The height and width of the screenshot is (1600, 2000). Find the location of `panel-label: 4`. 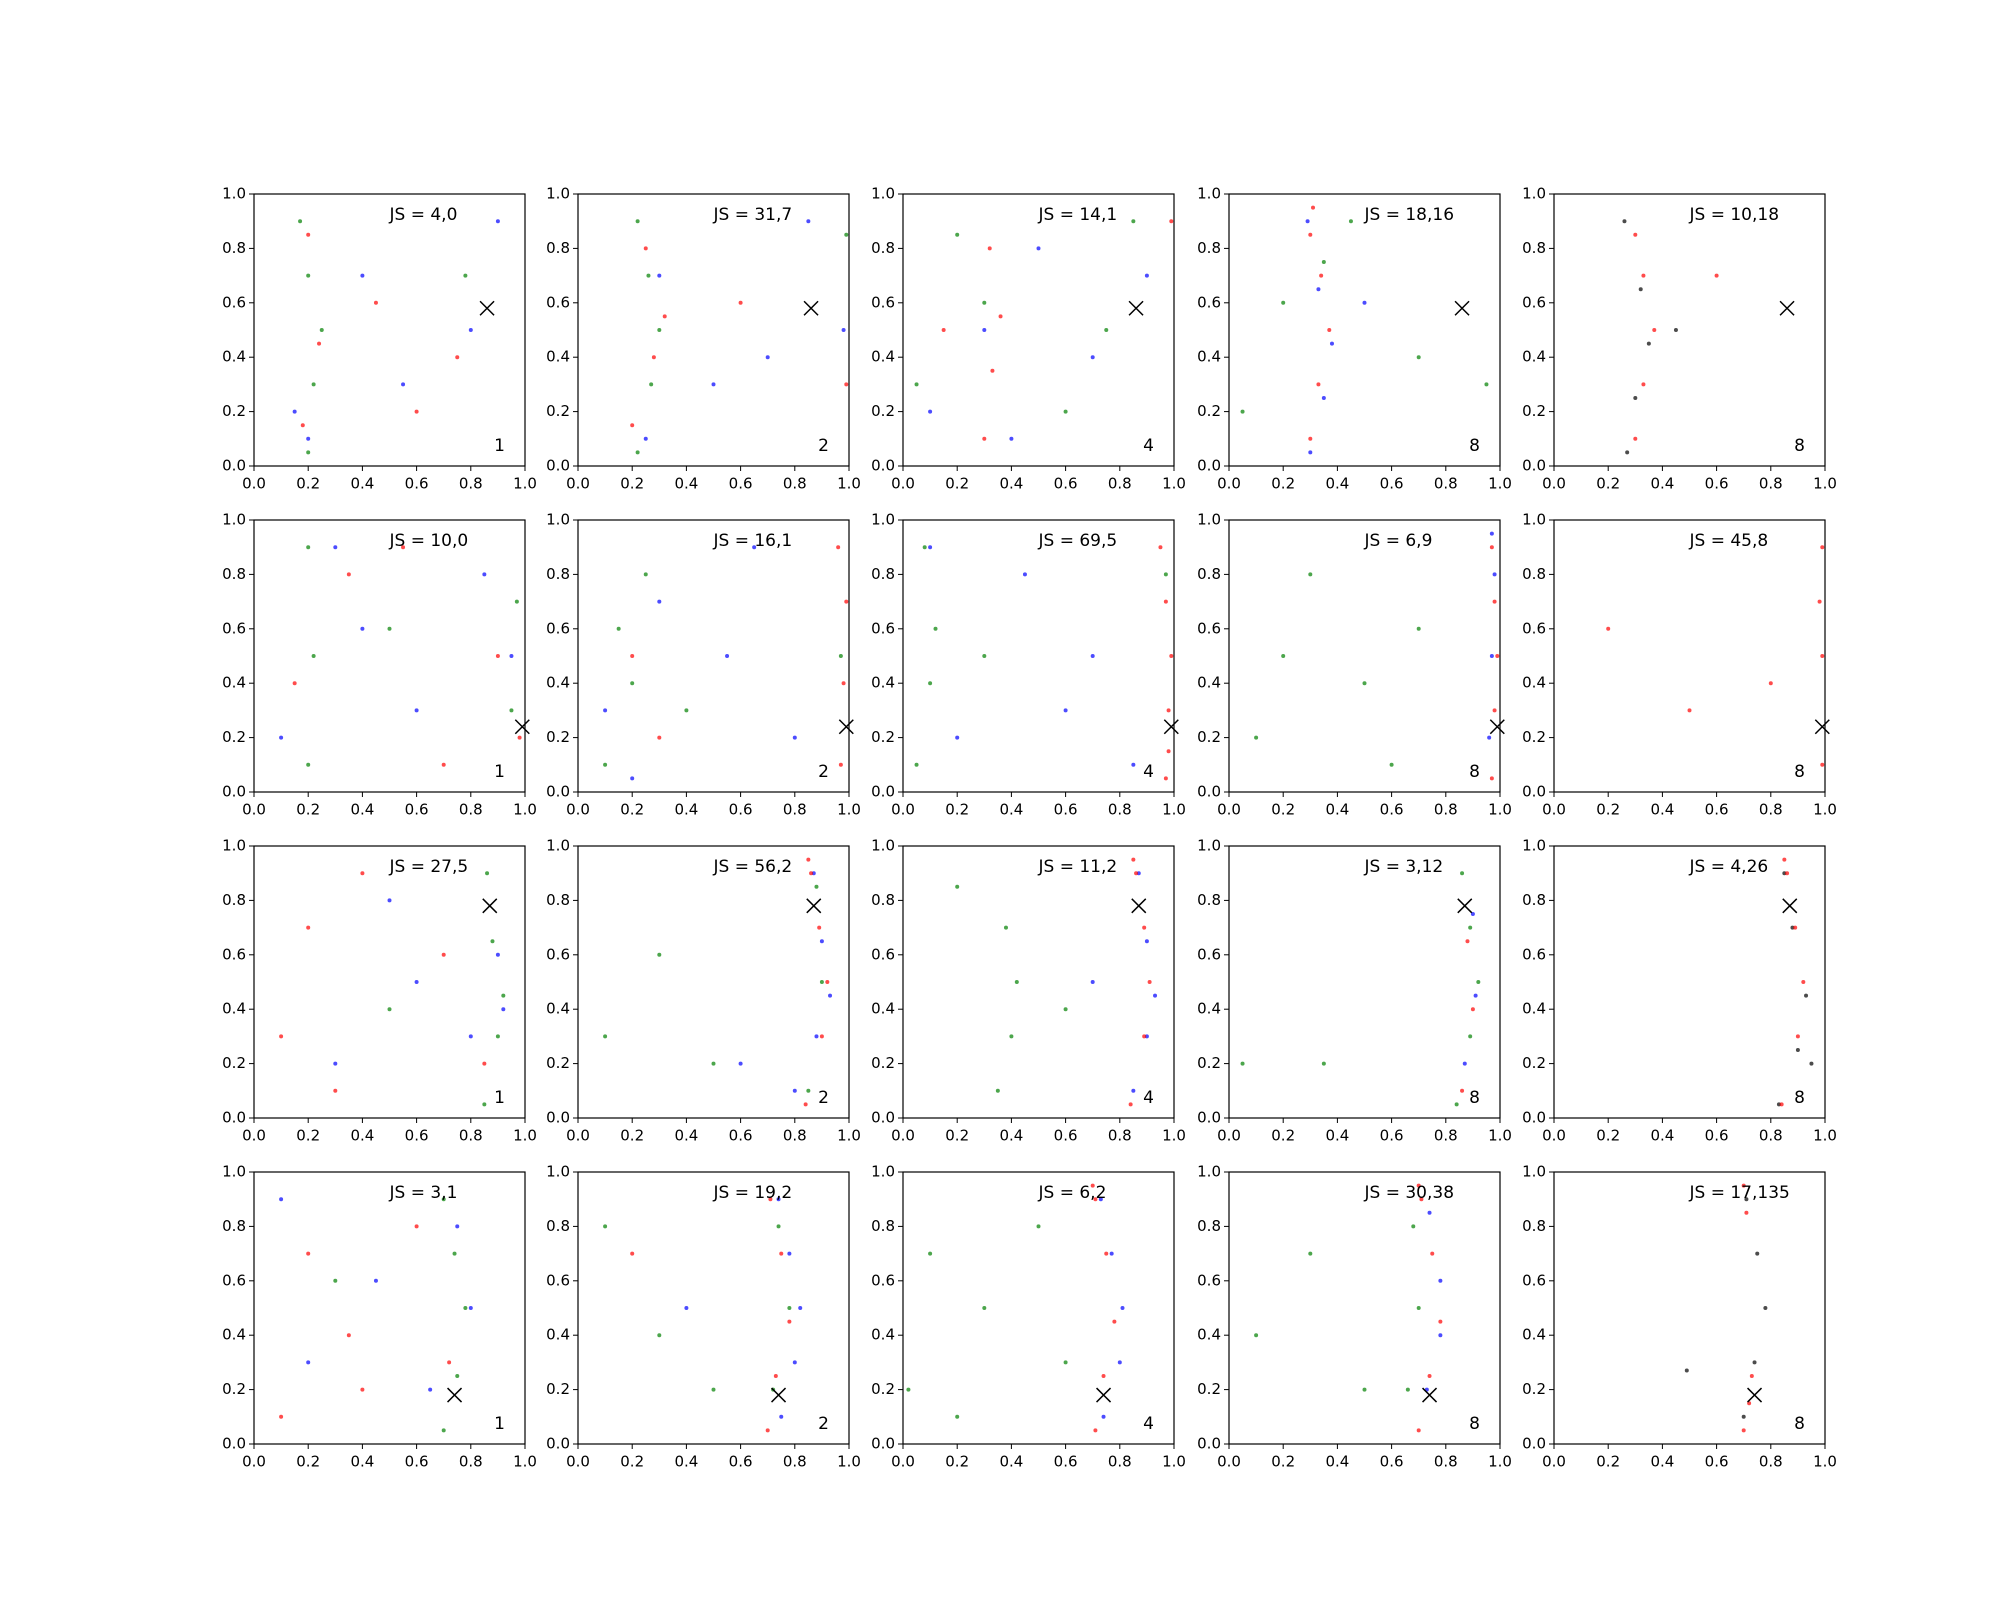

panel-label: 4 is located at coordinates (1148, 1424).